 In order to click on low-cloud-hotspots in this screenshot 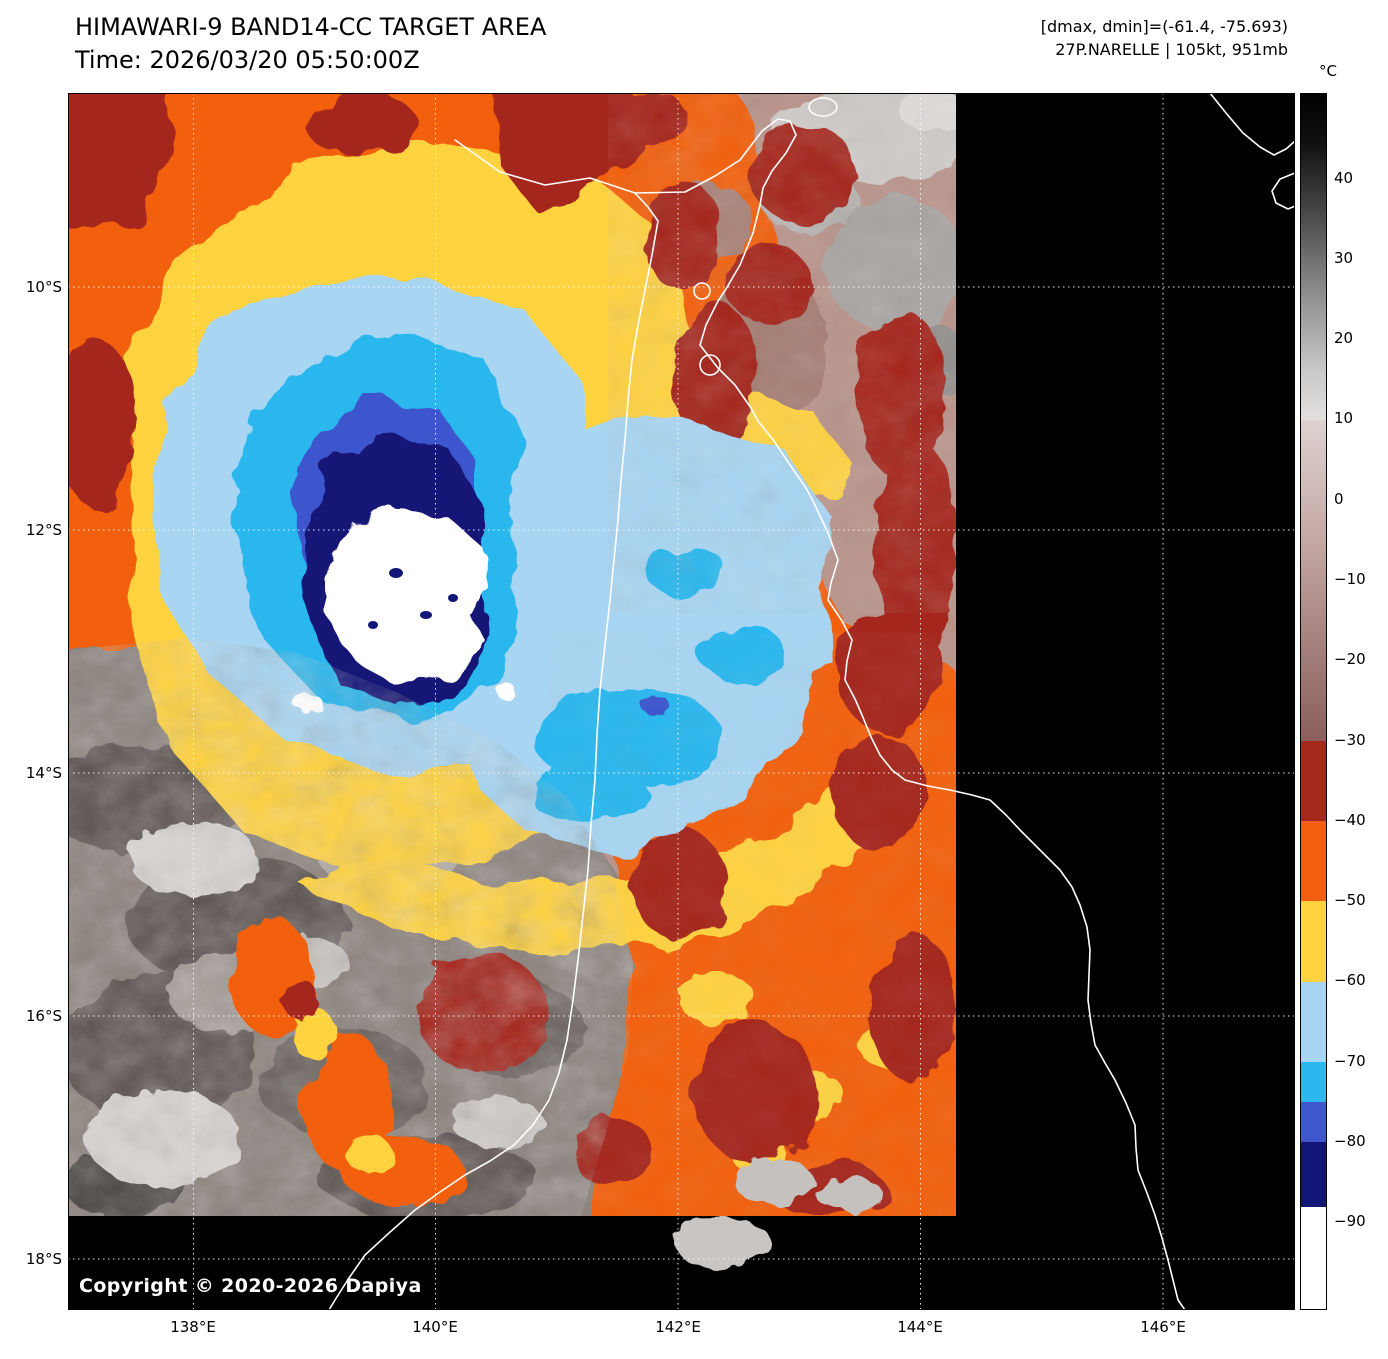, I will do `click(558, 1064)`.